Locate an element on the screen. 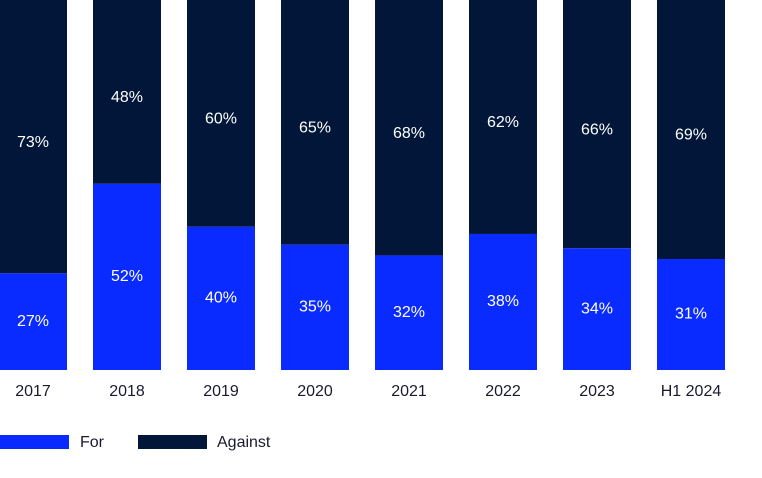  x-tick-2021: 2021 is located at coordinates (409, 391).